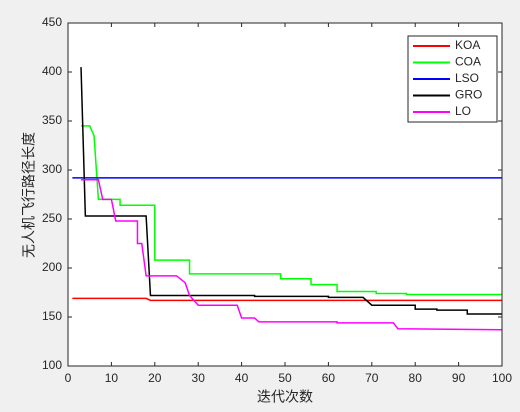 The width and height of the screenshot is (520, 412). I want to click on y-tick-label: 450, so click(52, 22).